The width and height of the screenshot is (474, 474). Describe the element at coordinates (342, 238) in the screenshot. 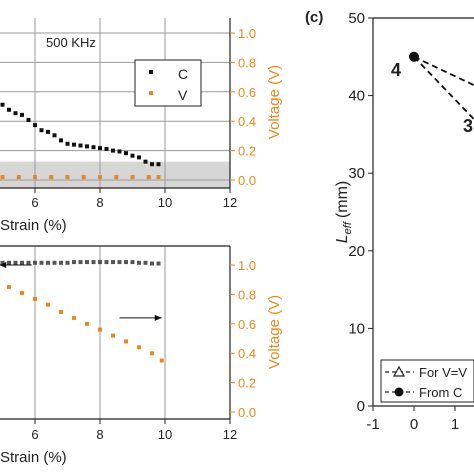

I see `y-label-main: L` at that location.